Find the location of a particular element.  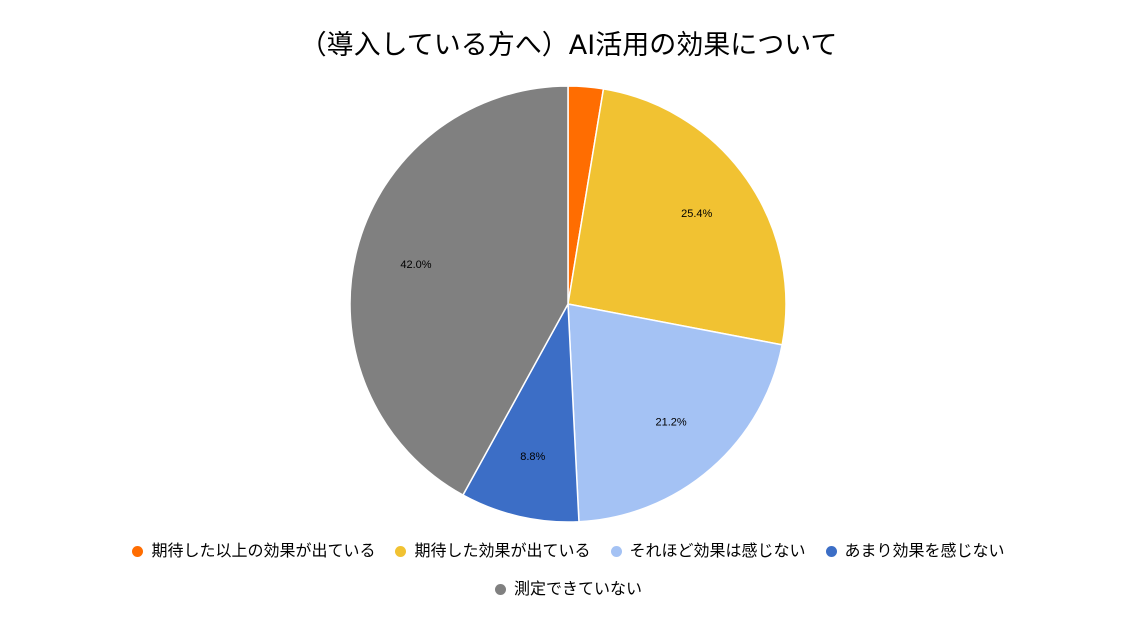

legend-label: それほど効果は感じない is located at coordinates (717, 550).